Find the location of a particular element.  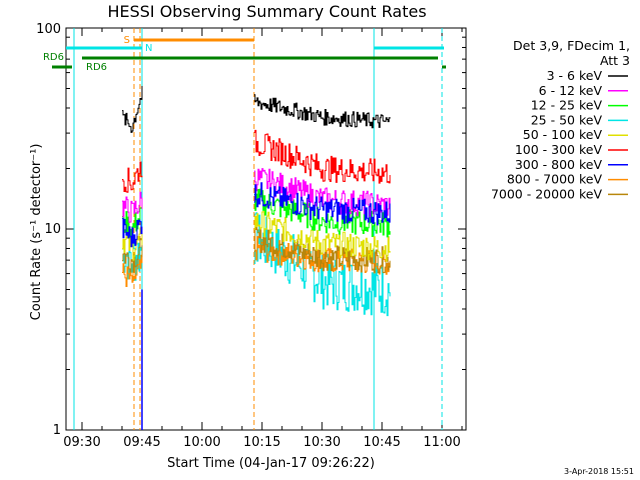

y-tick-label-10: 10 is located at coordinates (52, 229).